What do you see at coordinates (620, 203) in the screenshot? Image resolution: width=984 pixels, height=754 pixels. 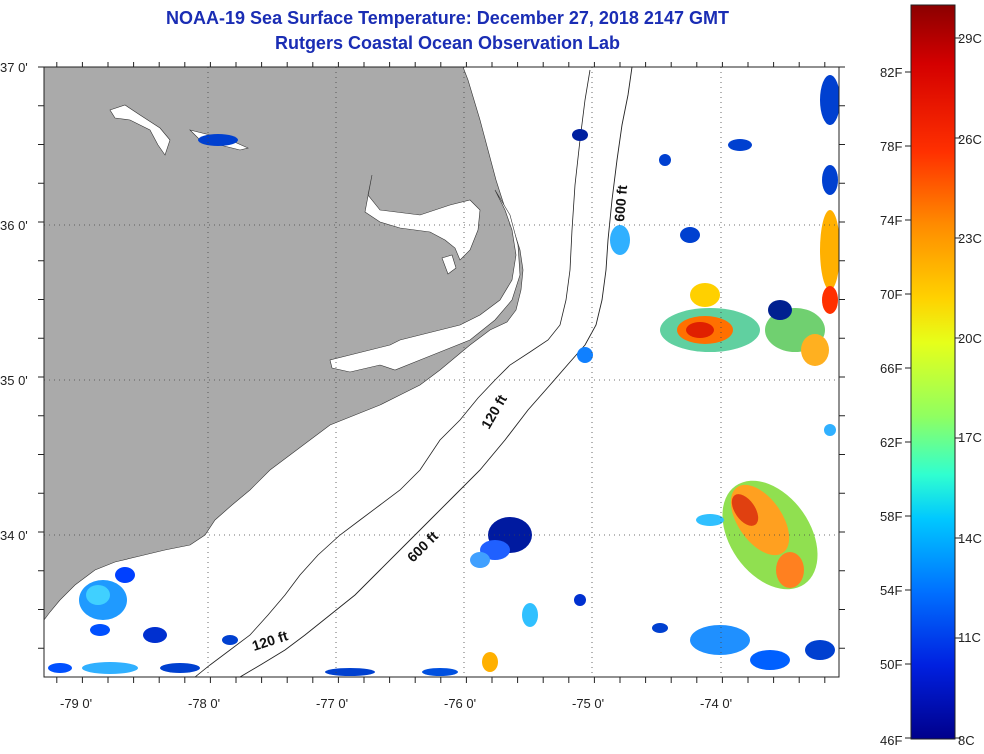 I see `contour-label-600ft: 600 ft` at bounding box center [620, 203].